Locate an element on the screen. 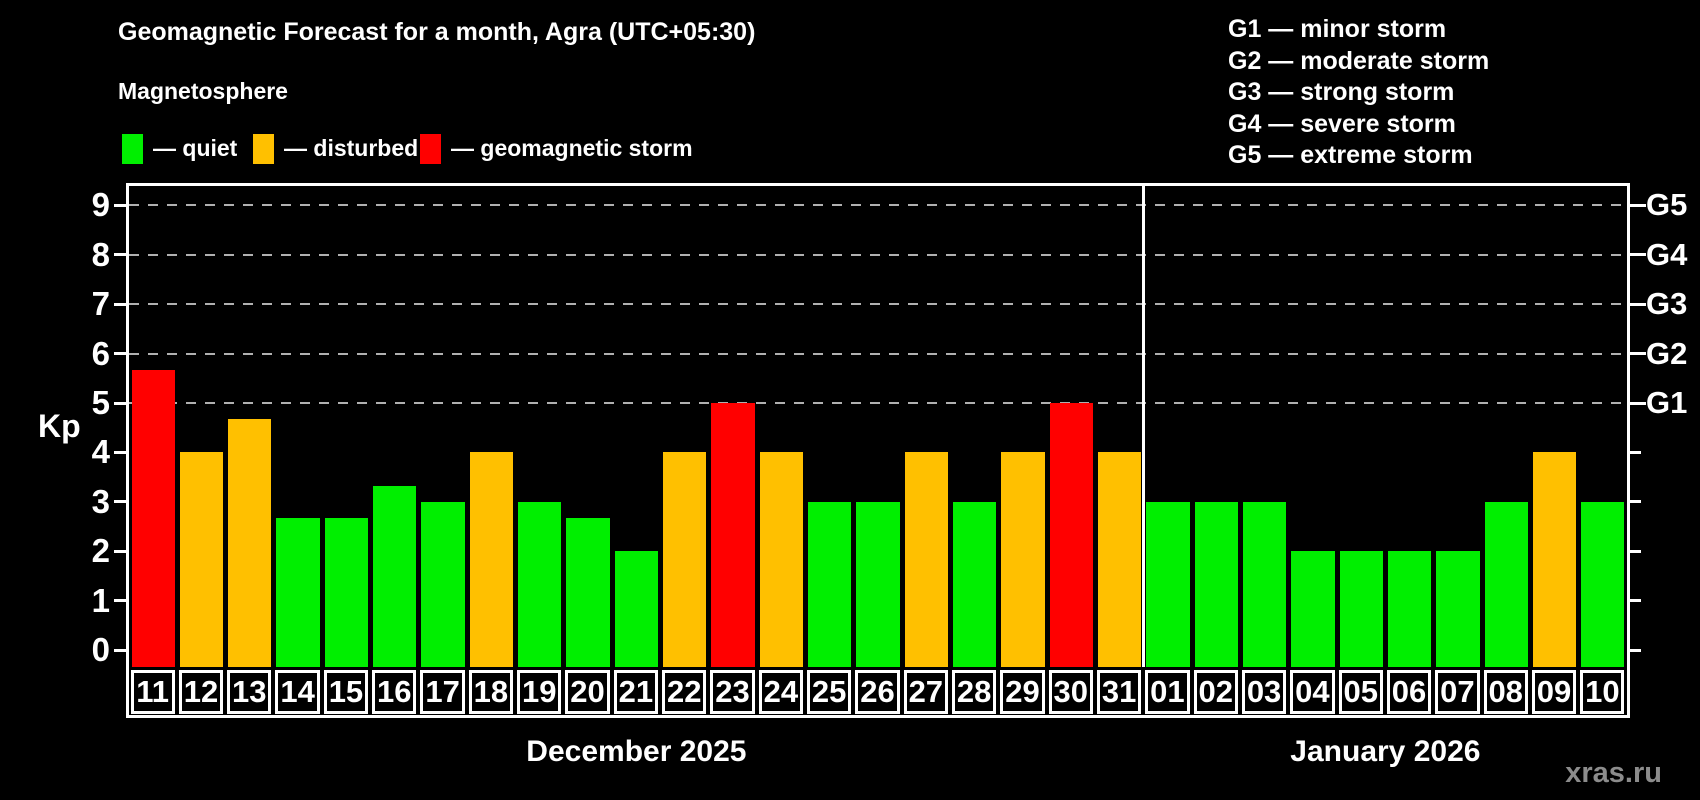 The height and width of the screenshot is (800, 1700). left-tick-label-0: 0 is located at coordinates (100, 649).